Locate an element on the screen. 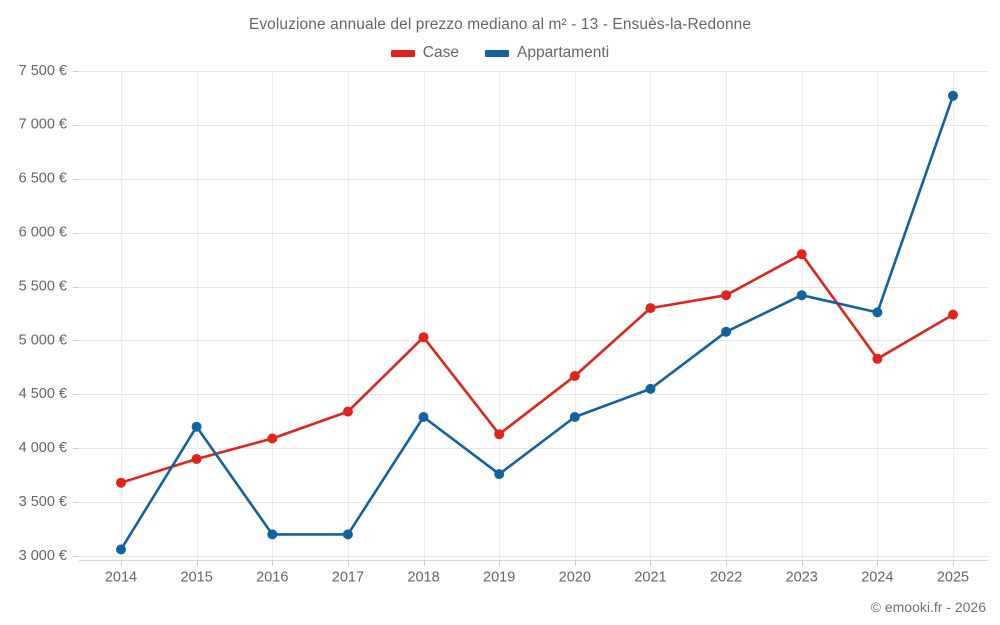 The image size is (1000, 625). data-point-appartamenti-2022 is located at coordinates (726, 331).